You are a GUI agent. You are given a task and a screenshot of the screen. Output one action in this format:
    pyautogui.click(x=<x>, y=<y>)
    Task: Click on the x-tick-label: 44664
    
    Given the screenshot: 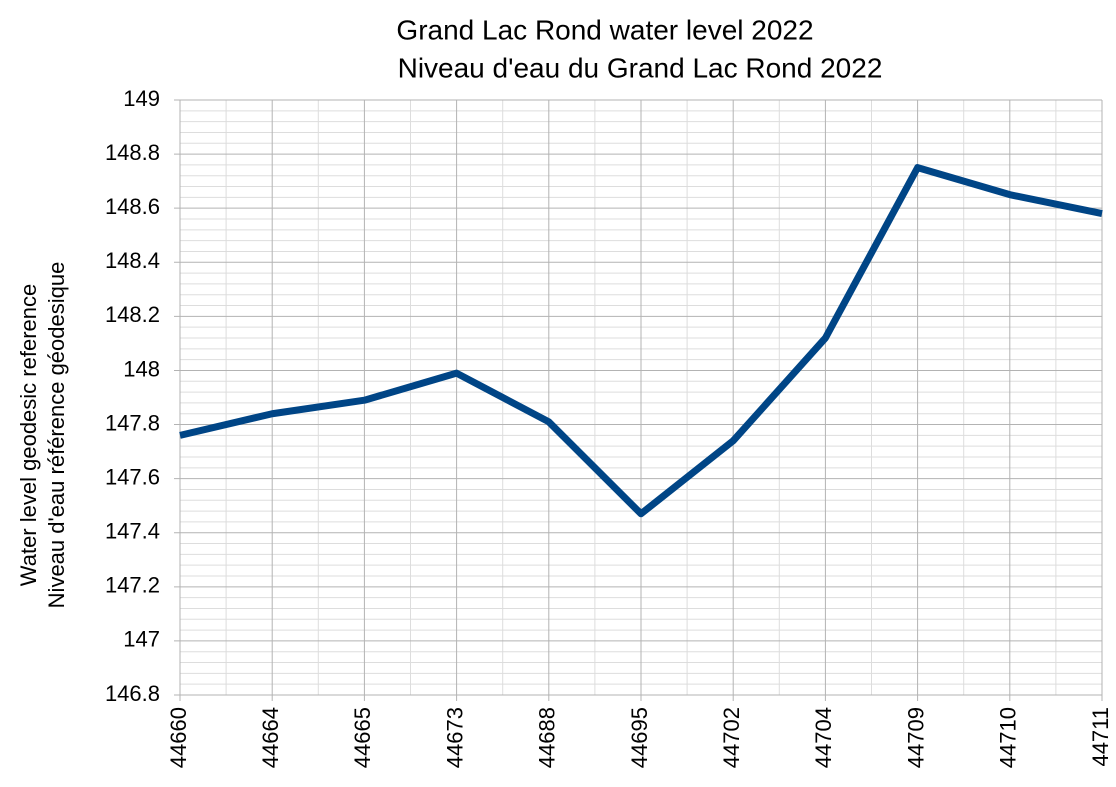 What is the action you would take?
    pyautogui.click(x=270, y=737)
    